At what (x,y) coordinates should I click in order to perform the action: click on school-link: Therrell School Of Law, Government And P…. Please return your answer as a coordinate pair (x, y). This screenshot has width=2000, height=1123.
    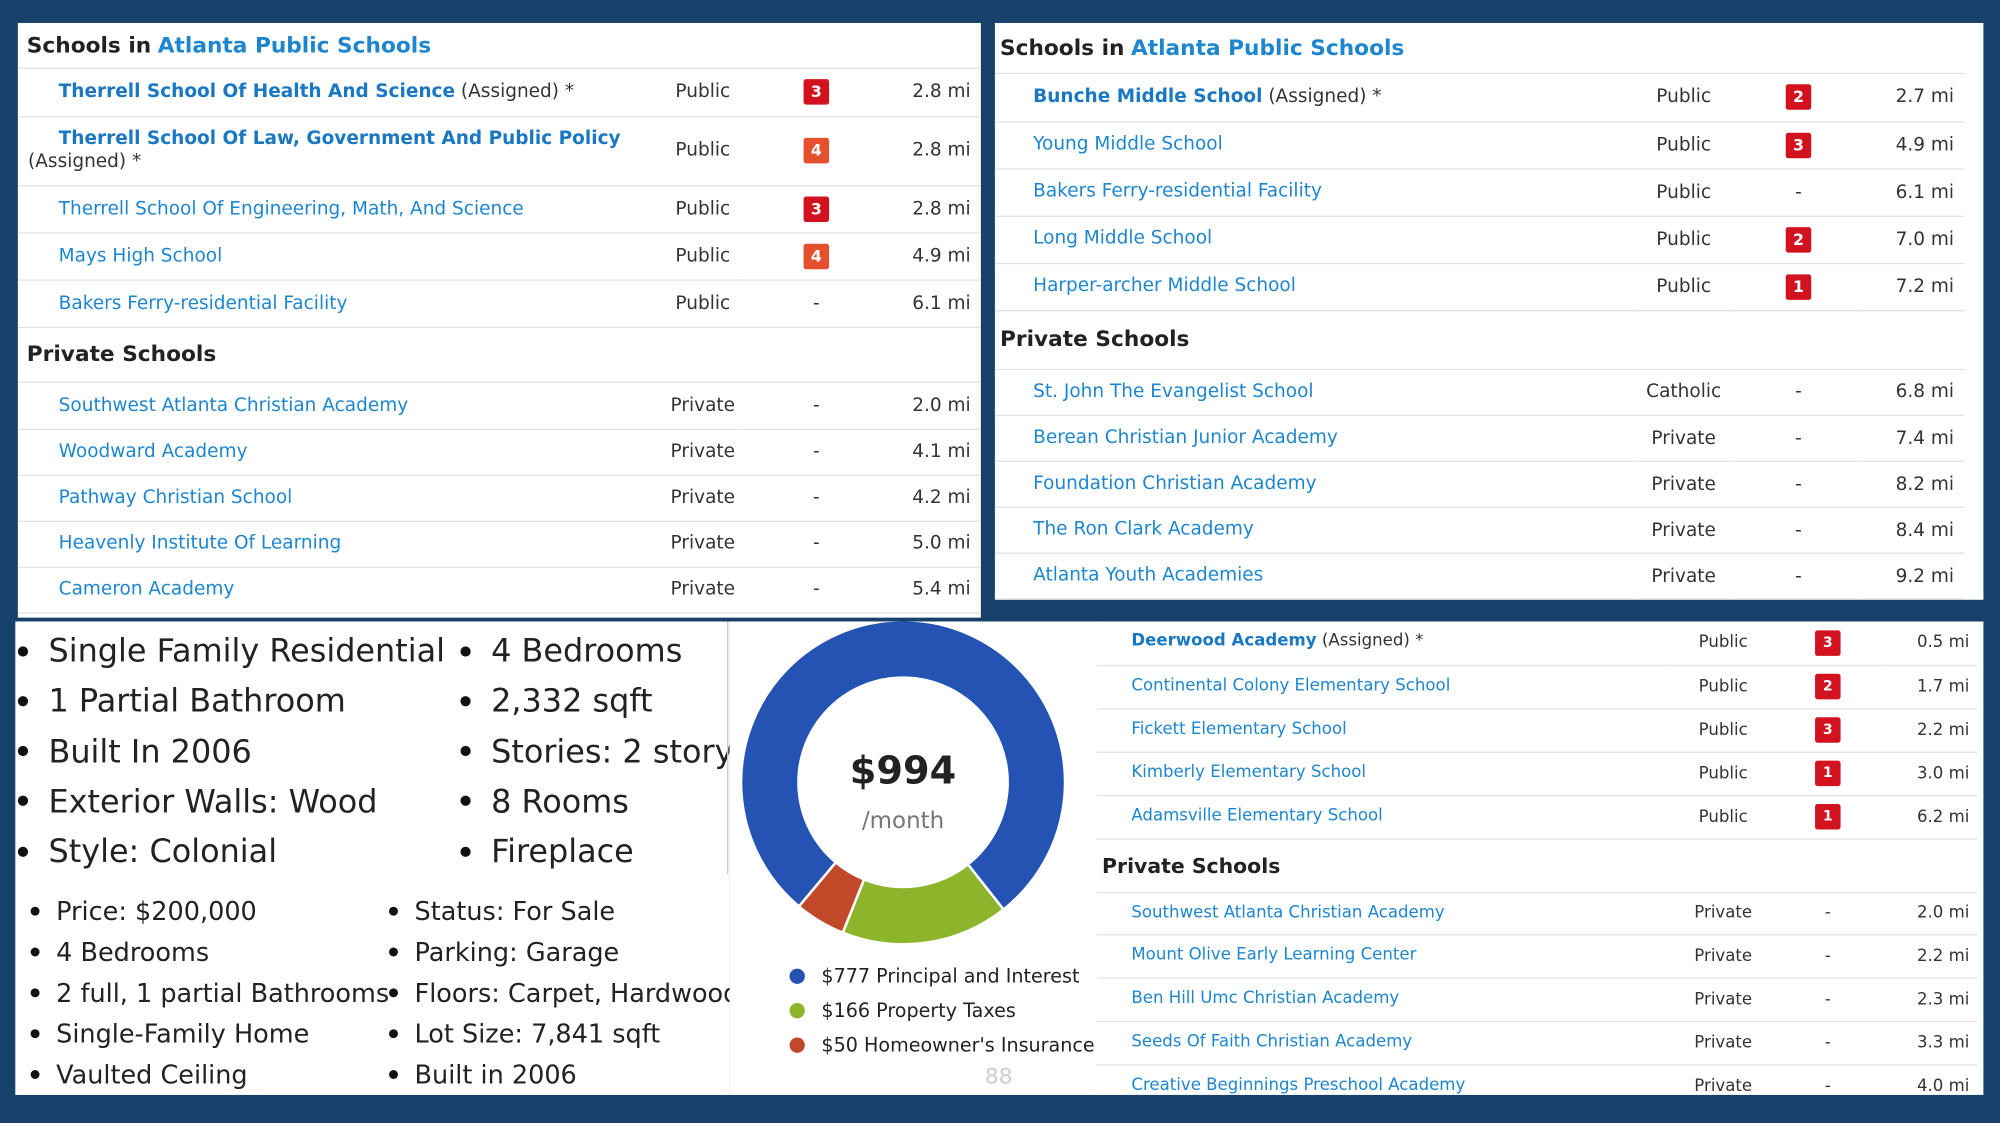
    Looking at the image, I should click on (339, 138).